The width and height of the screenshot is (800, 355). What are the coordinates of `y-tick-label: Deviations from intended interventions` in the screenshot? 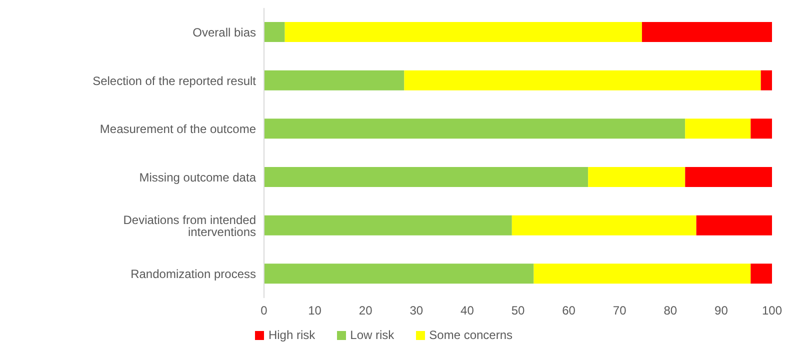 It's located at (189, 225).